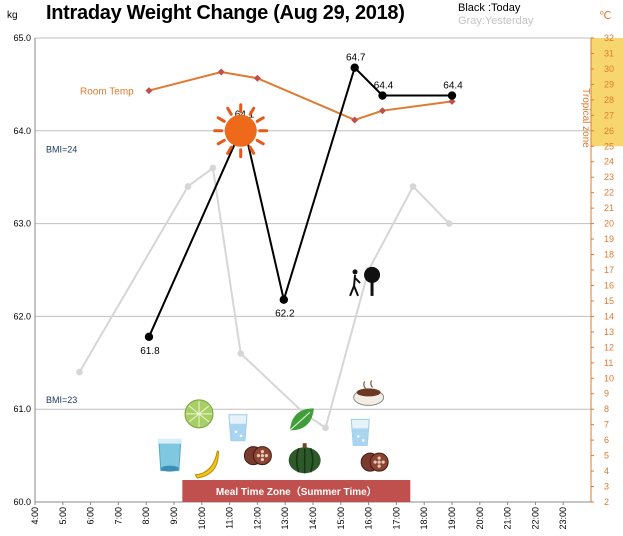 Image resolution: width=623 pixels, height=536 pixels. What do you see at coordinates (63, 516) in the screenshot?
I see `x-tick-label: 5:00` at bounding box center [63, 516].